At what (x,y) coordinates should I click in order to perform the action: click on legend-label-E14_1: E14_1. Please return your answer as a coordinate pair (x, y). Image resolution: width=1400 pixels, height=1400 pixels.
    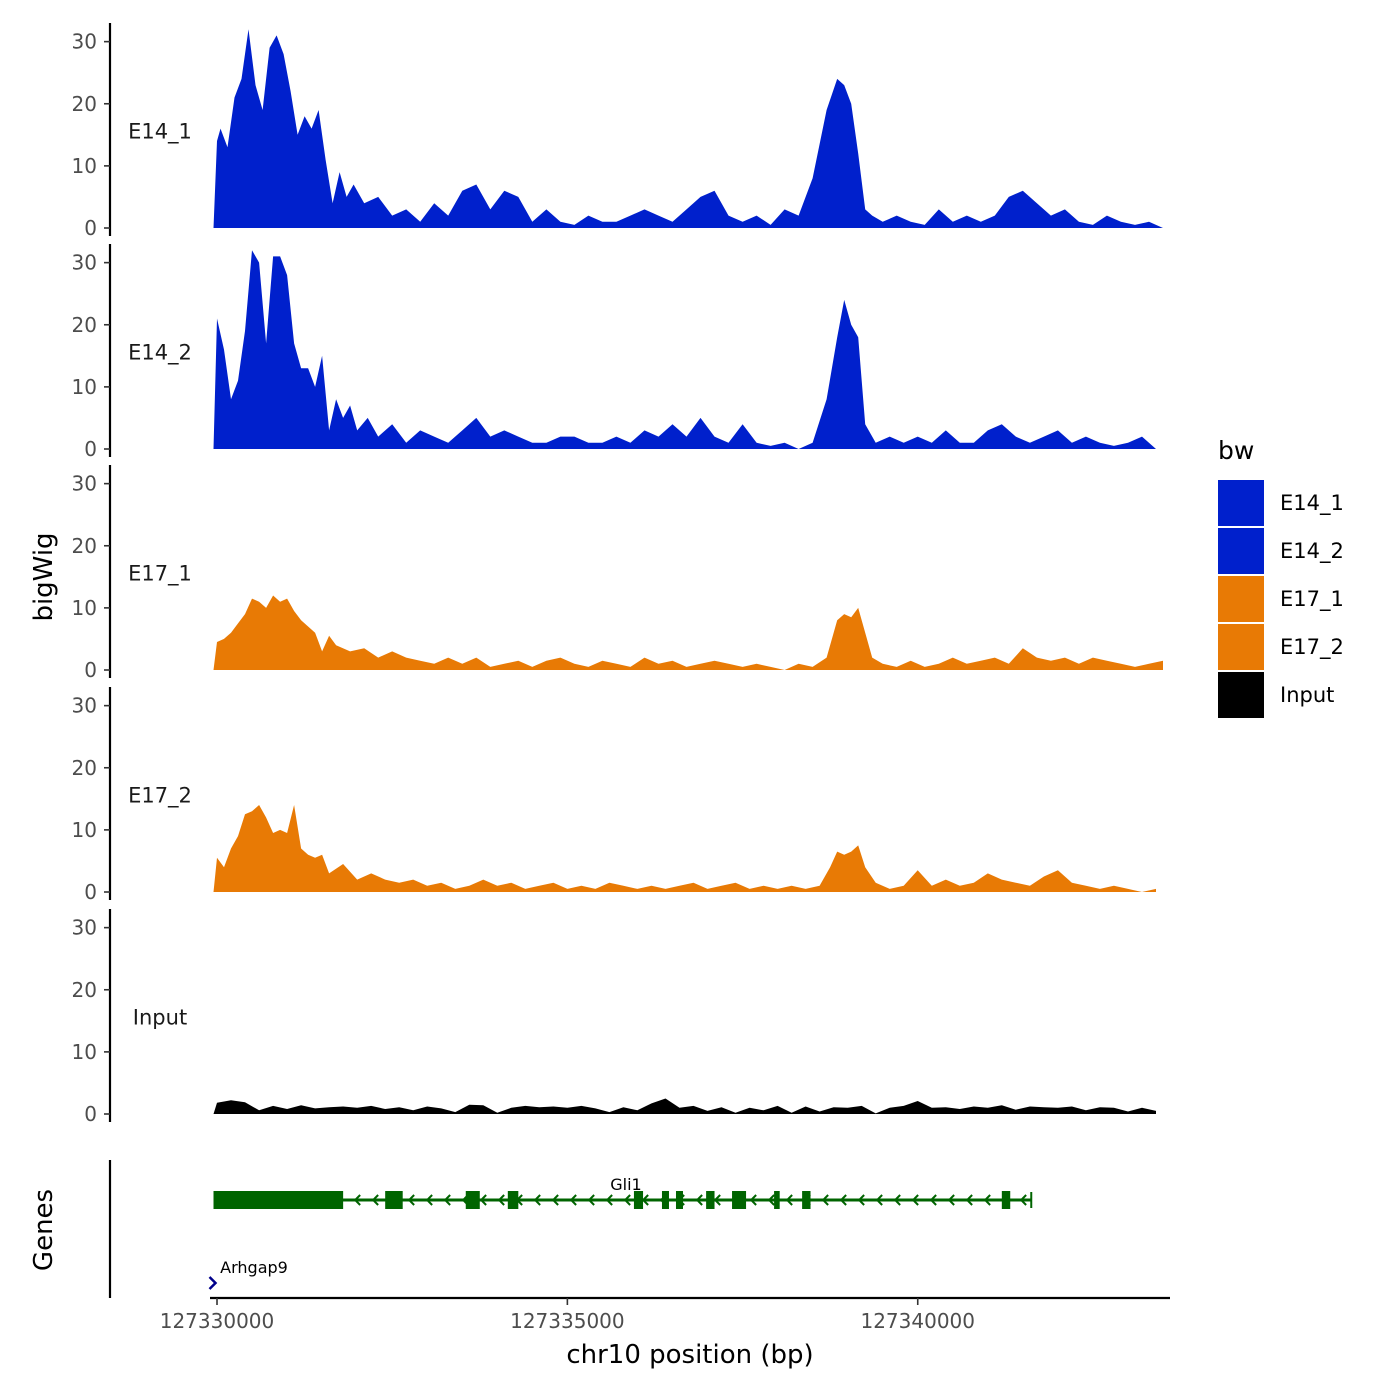
    Looking at the image, I should click on (1312, 503).